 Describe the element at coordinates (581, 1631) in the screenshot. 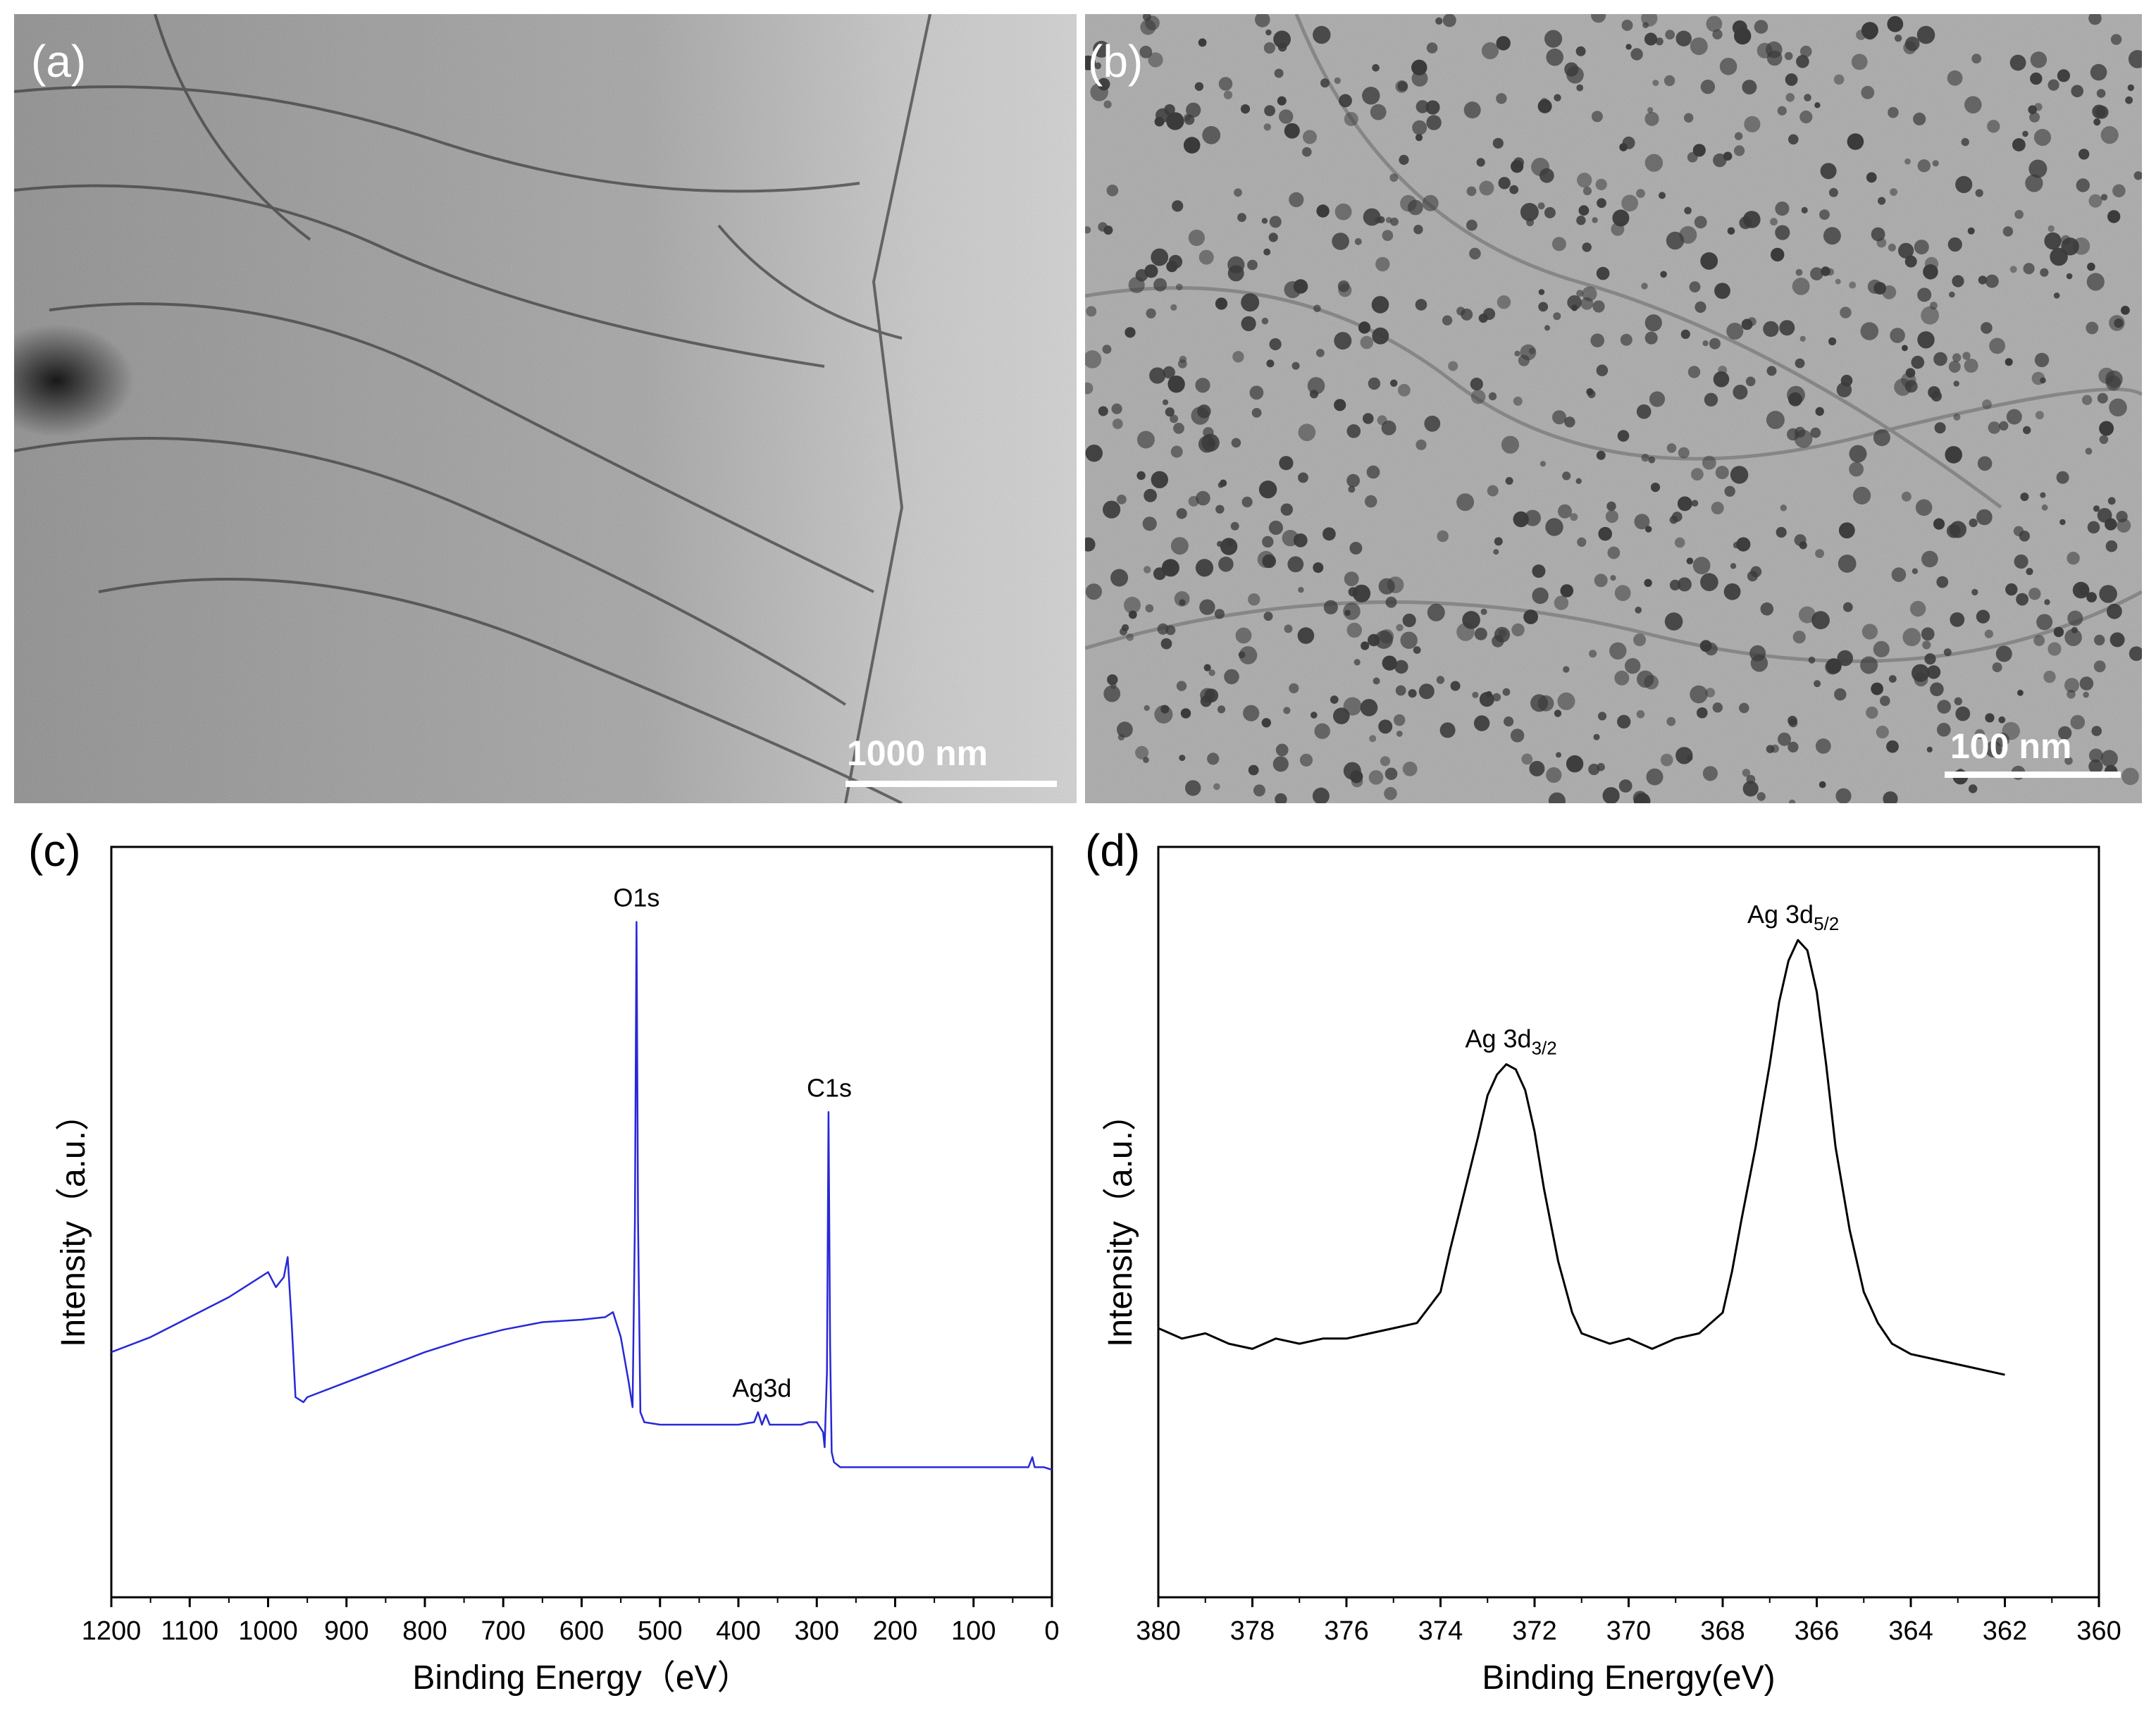

I see `x-tick-label: 600` at that location.